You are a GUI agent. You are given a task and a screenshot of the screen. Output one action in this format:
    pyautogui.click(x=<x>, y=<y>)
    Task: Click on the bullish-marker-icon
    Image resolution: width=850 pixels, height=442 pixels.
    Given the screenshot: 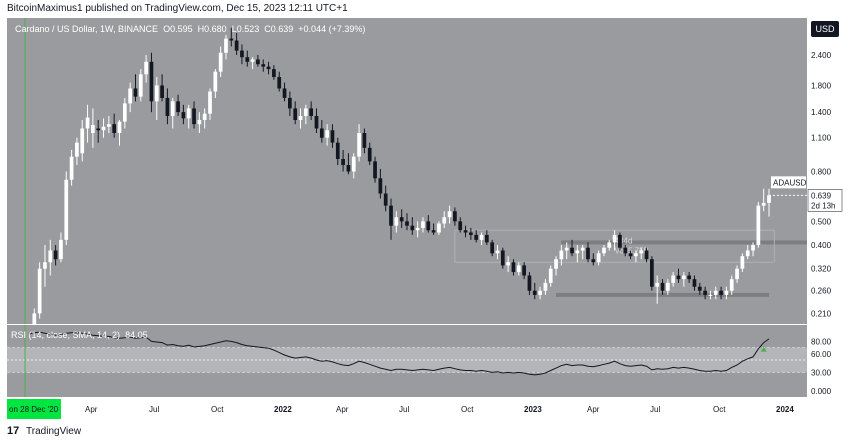 What is the action you would take?
    pyautogui.click(x=763, y=349)
    